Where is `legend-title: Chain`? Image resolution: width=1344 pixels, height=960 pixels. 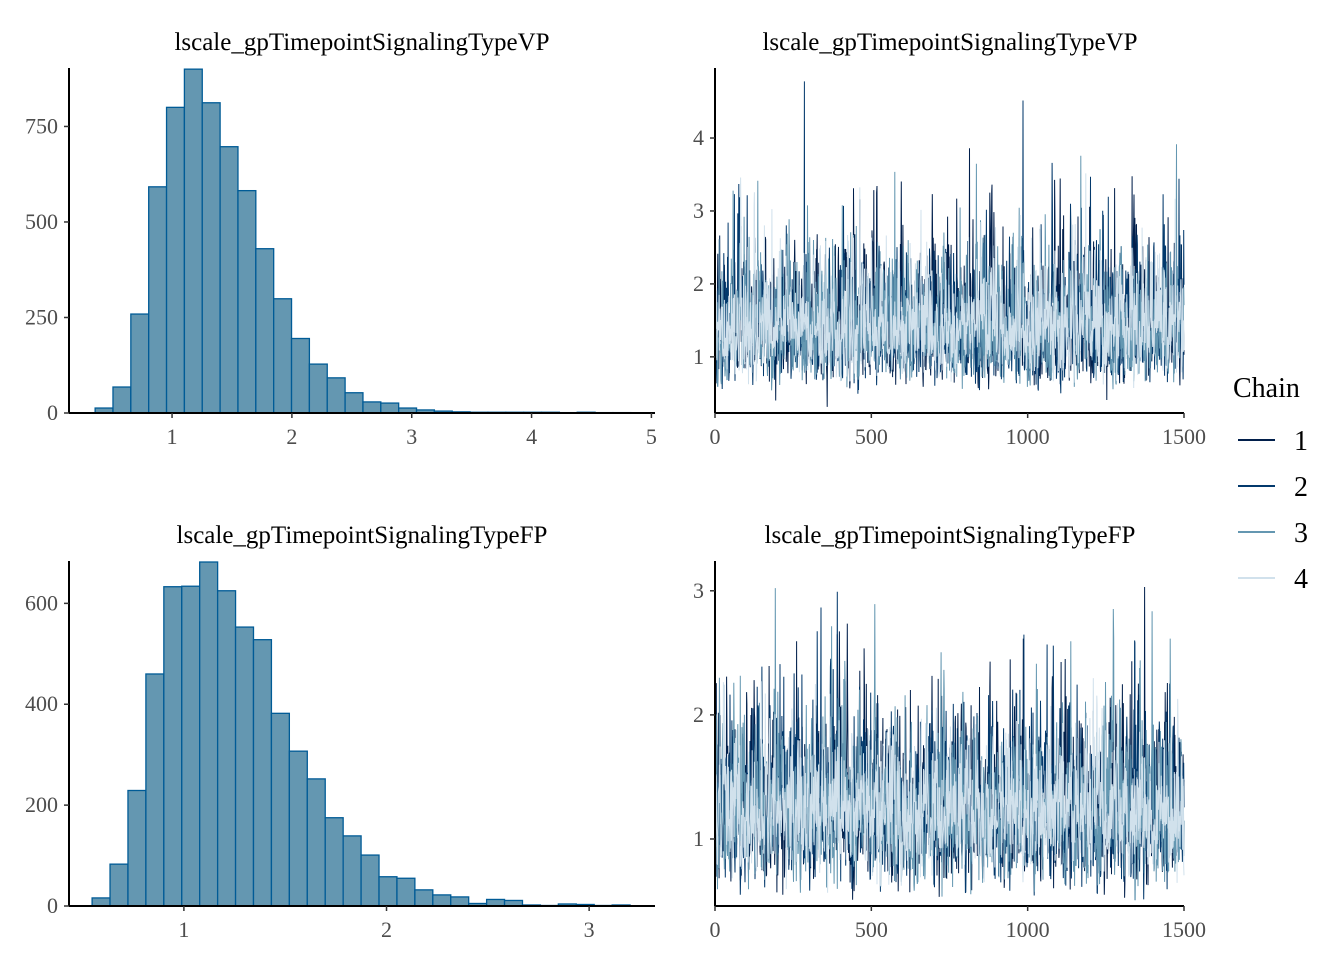
legend-title: Chain is located at coordinates (1266, 388).